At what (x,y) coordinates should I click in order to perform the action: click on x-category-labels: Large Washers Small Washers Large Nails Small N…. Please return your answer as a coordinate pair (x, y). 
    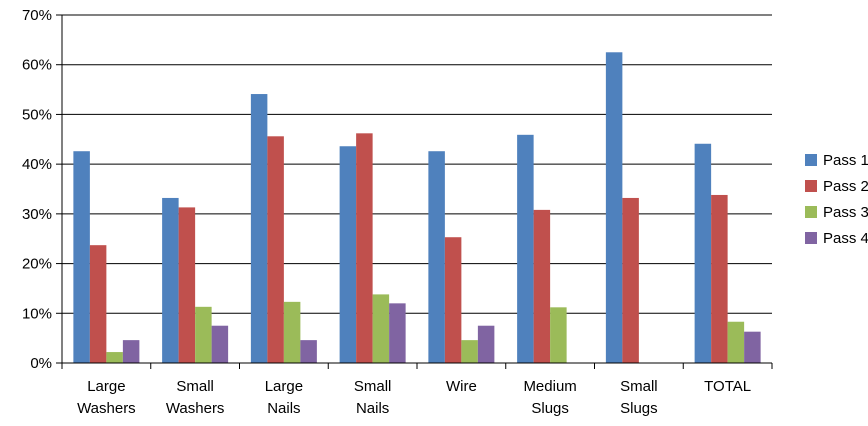
    Looking at the image, I should click on (414, 397).